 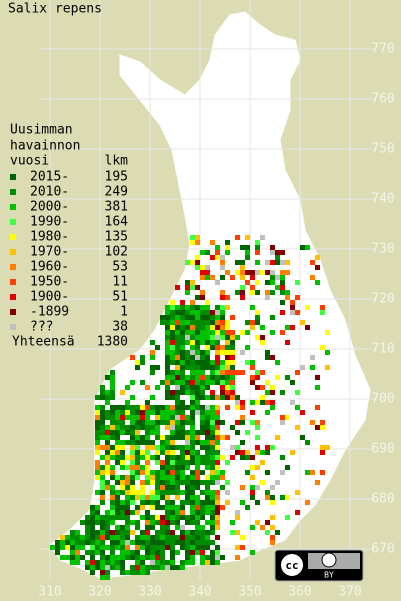 I want to click on y-tick-label: 720, so click(x=382, y=299).